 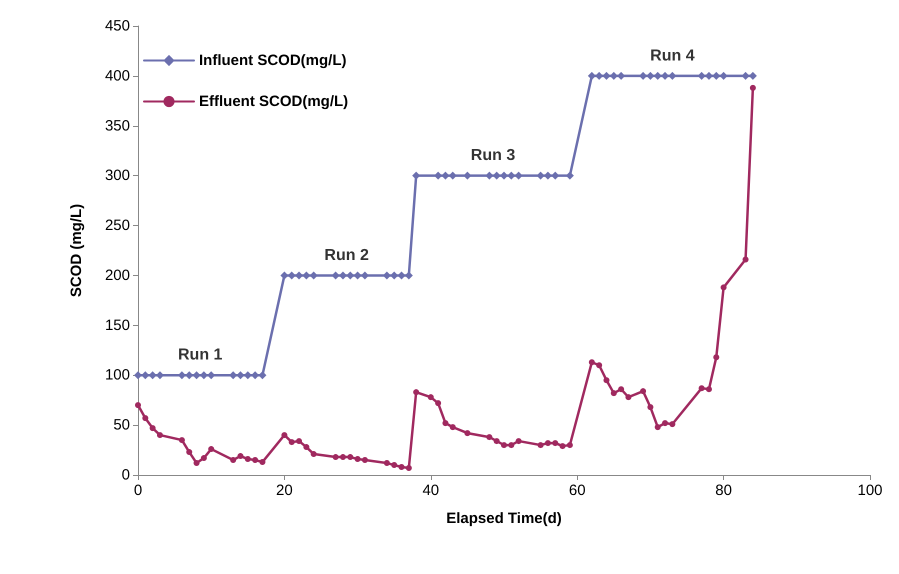 What do you see at coordinates (121, 425) in the screenshot?
I see `y-tick-label: 50` at bounding box center [121, 425].